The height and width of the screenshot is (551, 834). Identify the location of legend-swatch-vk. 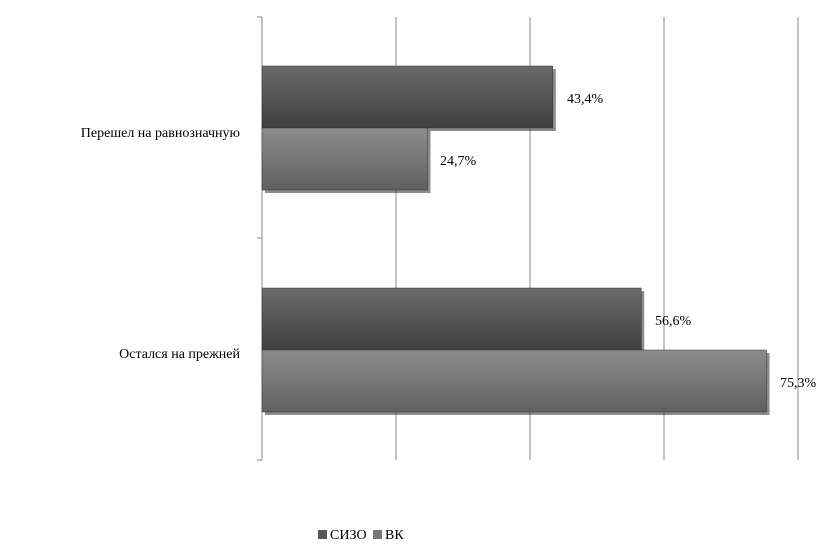
(377, 534).